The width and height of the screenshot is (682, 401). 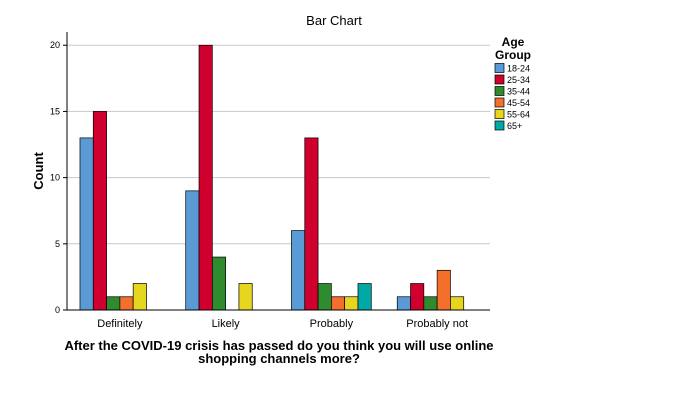 I want to click on legend-label-25-34: 25-34, so click(x=518, y=80).